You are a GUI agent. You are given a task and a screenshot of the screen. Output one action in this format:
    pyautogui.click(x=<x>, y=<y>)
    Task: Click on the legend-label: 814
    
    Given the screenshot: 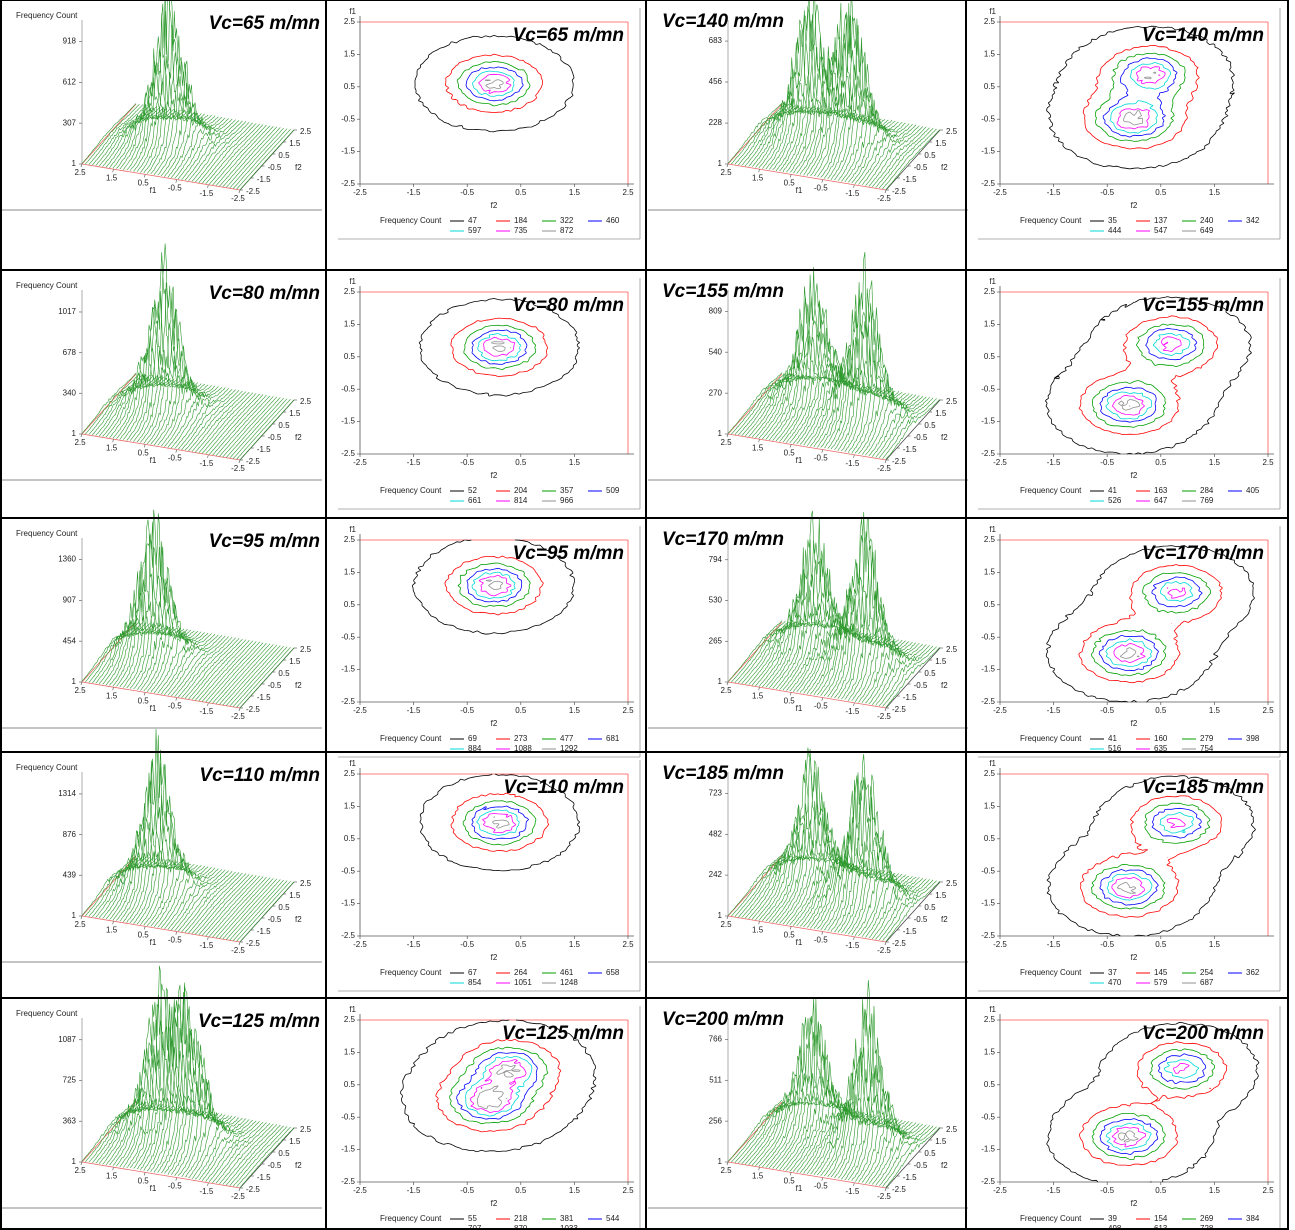 What is the action you would take?
    pyautogui.click(x=521, y=500)
    